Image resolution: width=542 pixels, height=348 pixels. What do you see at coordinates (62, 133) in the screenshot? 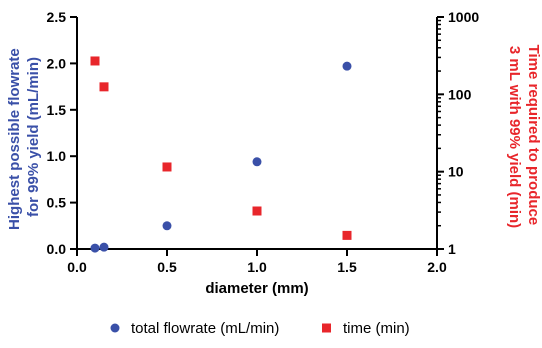
I see `left-axis-ticks: 0.0 0.5 1.0 1.5 2.0 2.5` at bounding box center [62, 133].